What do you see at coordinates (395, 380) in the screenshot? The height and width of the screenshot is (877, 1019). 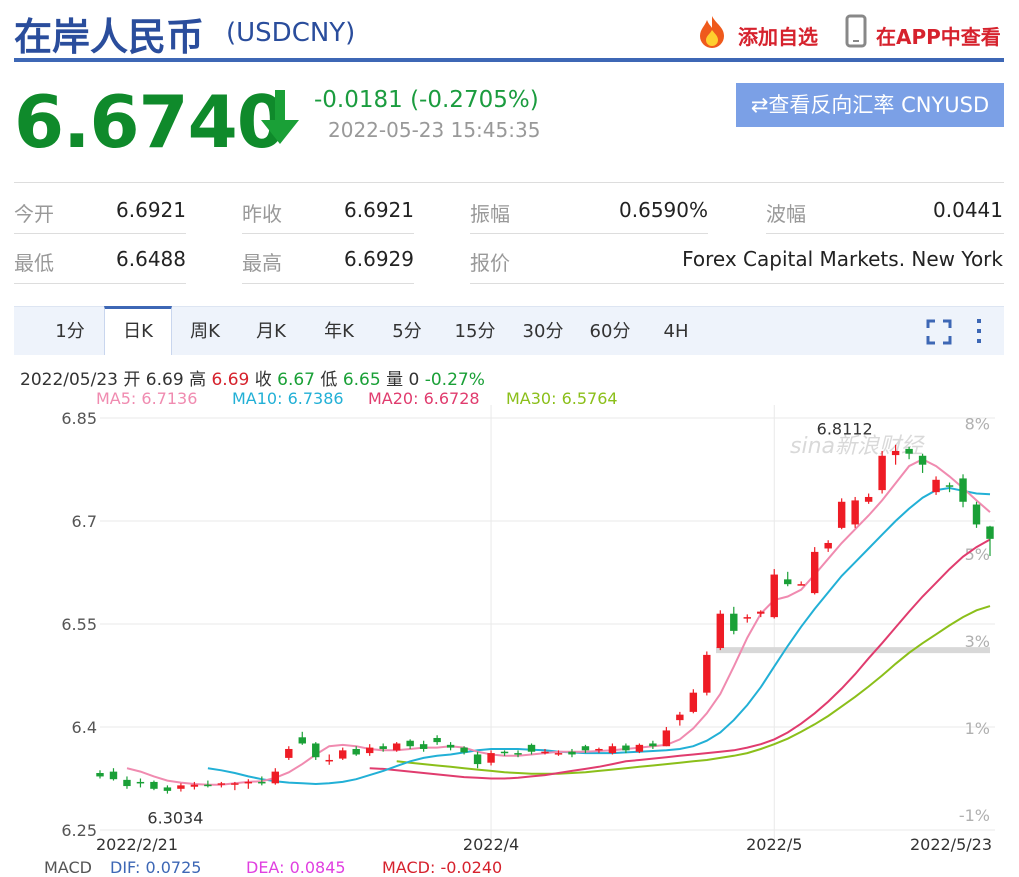 I see `ohlc-volume-label: 量` at bounding box center [395, 380].